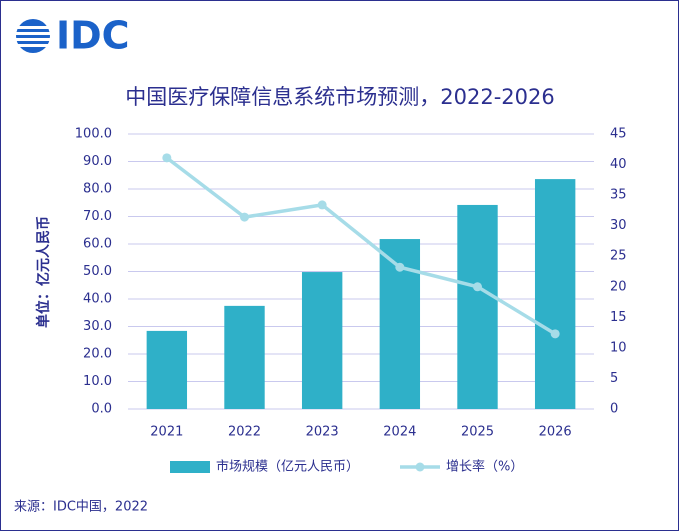 Image resolution: width=679 pixels, height=531 pixels. Describe the element at coordinates (618, 164) in the screenshot. I see `y2-tick-label: 40` at that location.